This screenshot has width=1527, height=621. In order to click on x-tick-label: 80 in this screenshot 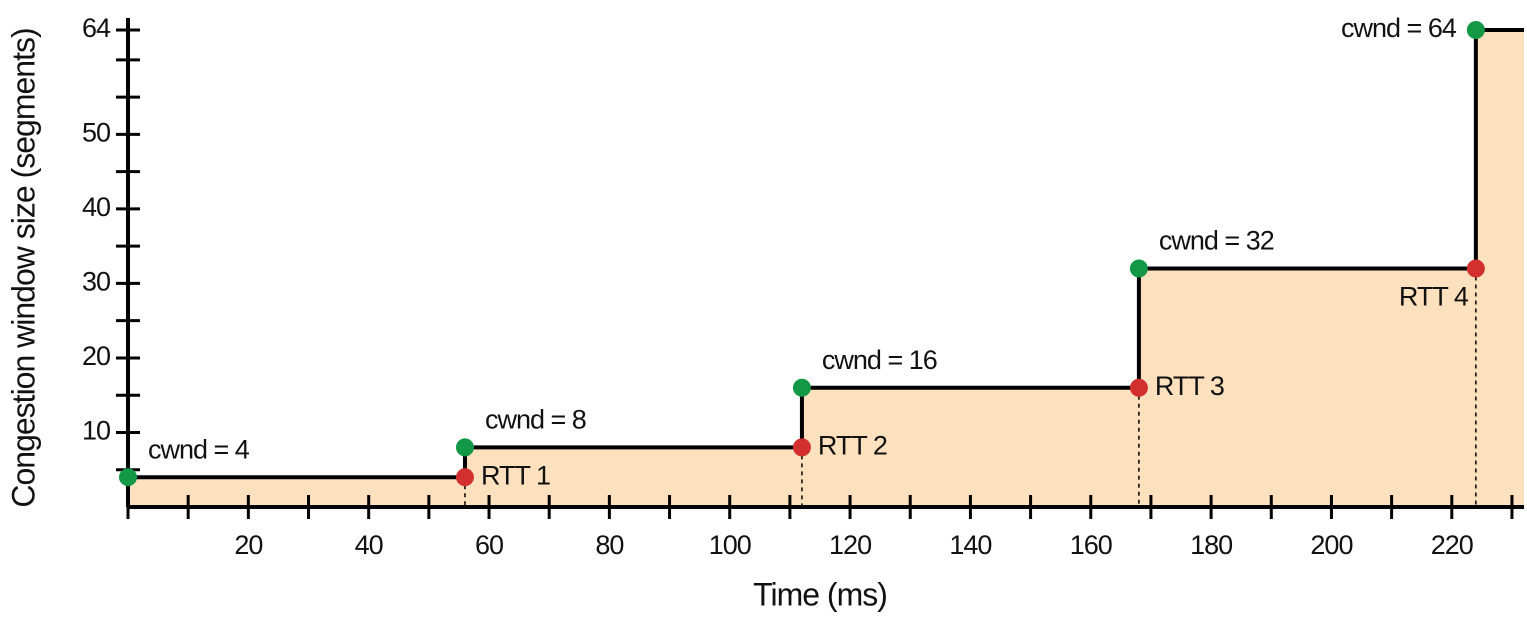, I will do `click(609, 545)`.